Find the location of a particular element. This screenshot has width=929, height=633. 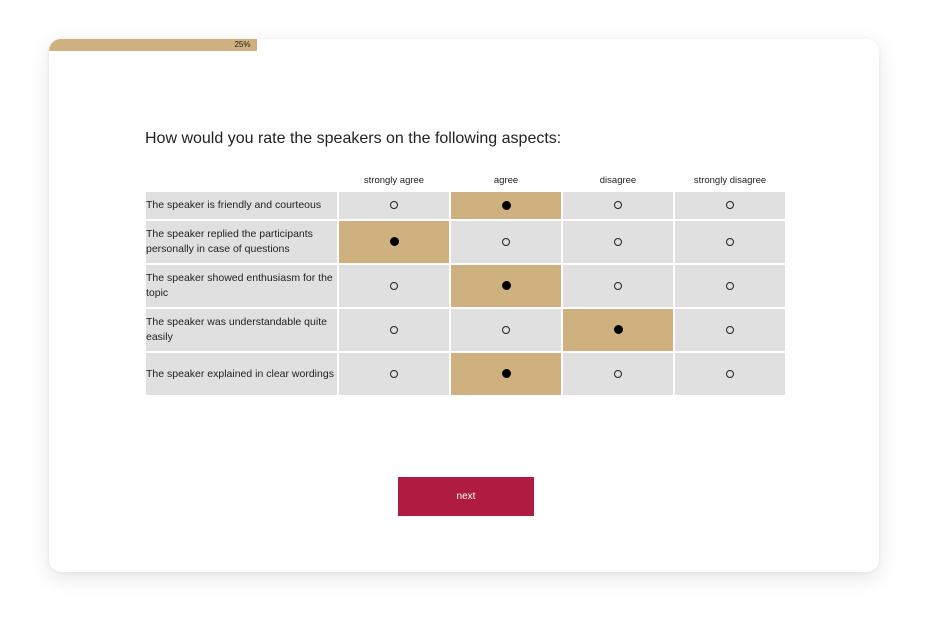

matrix-row: The speaker explained in clear wordings is located at coordinates (465, 374).